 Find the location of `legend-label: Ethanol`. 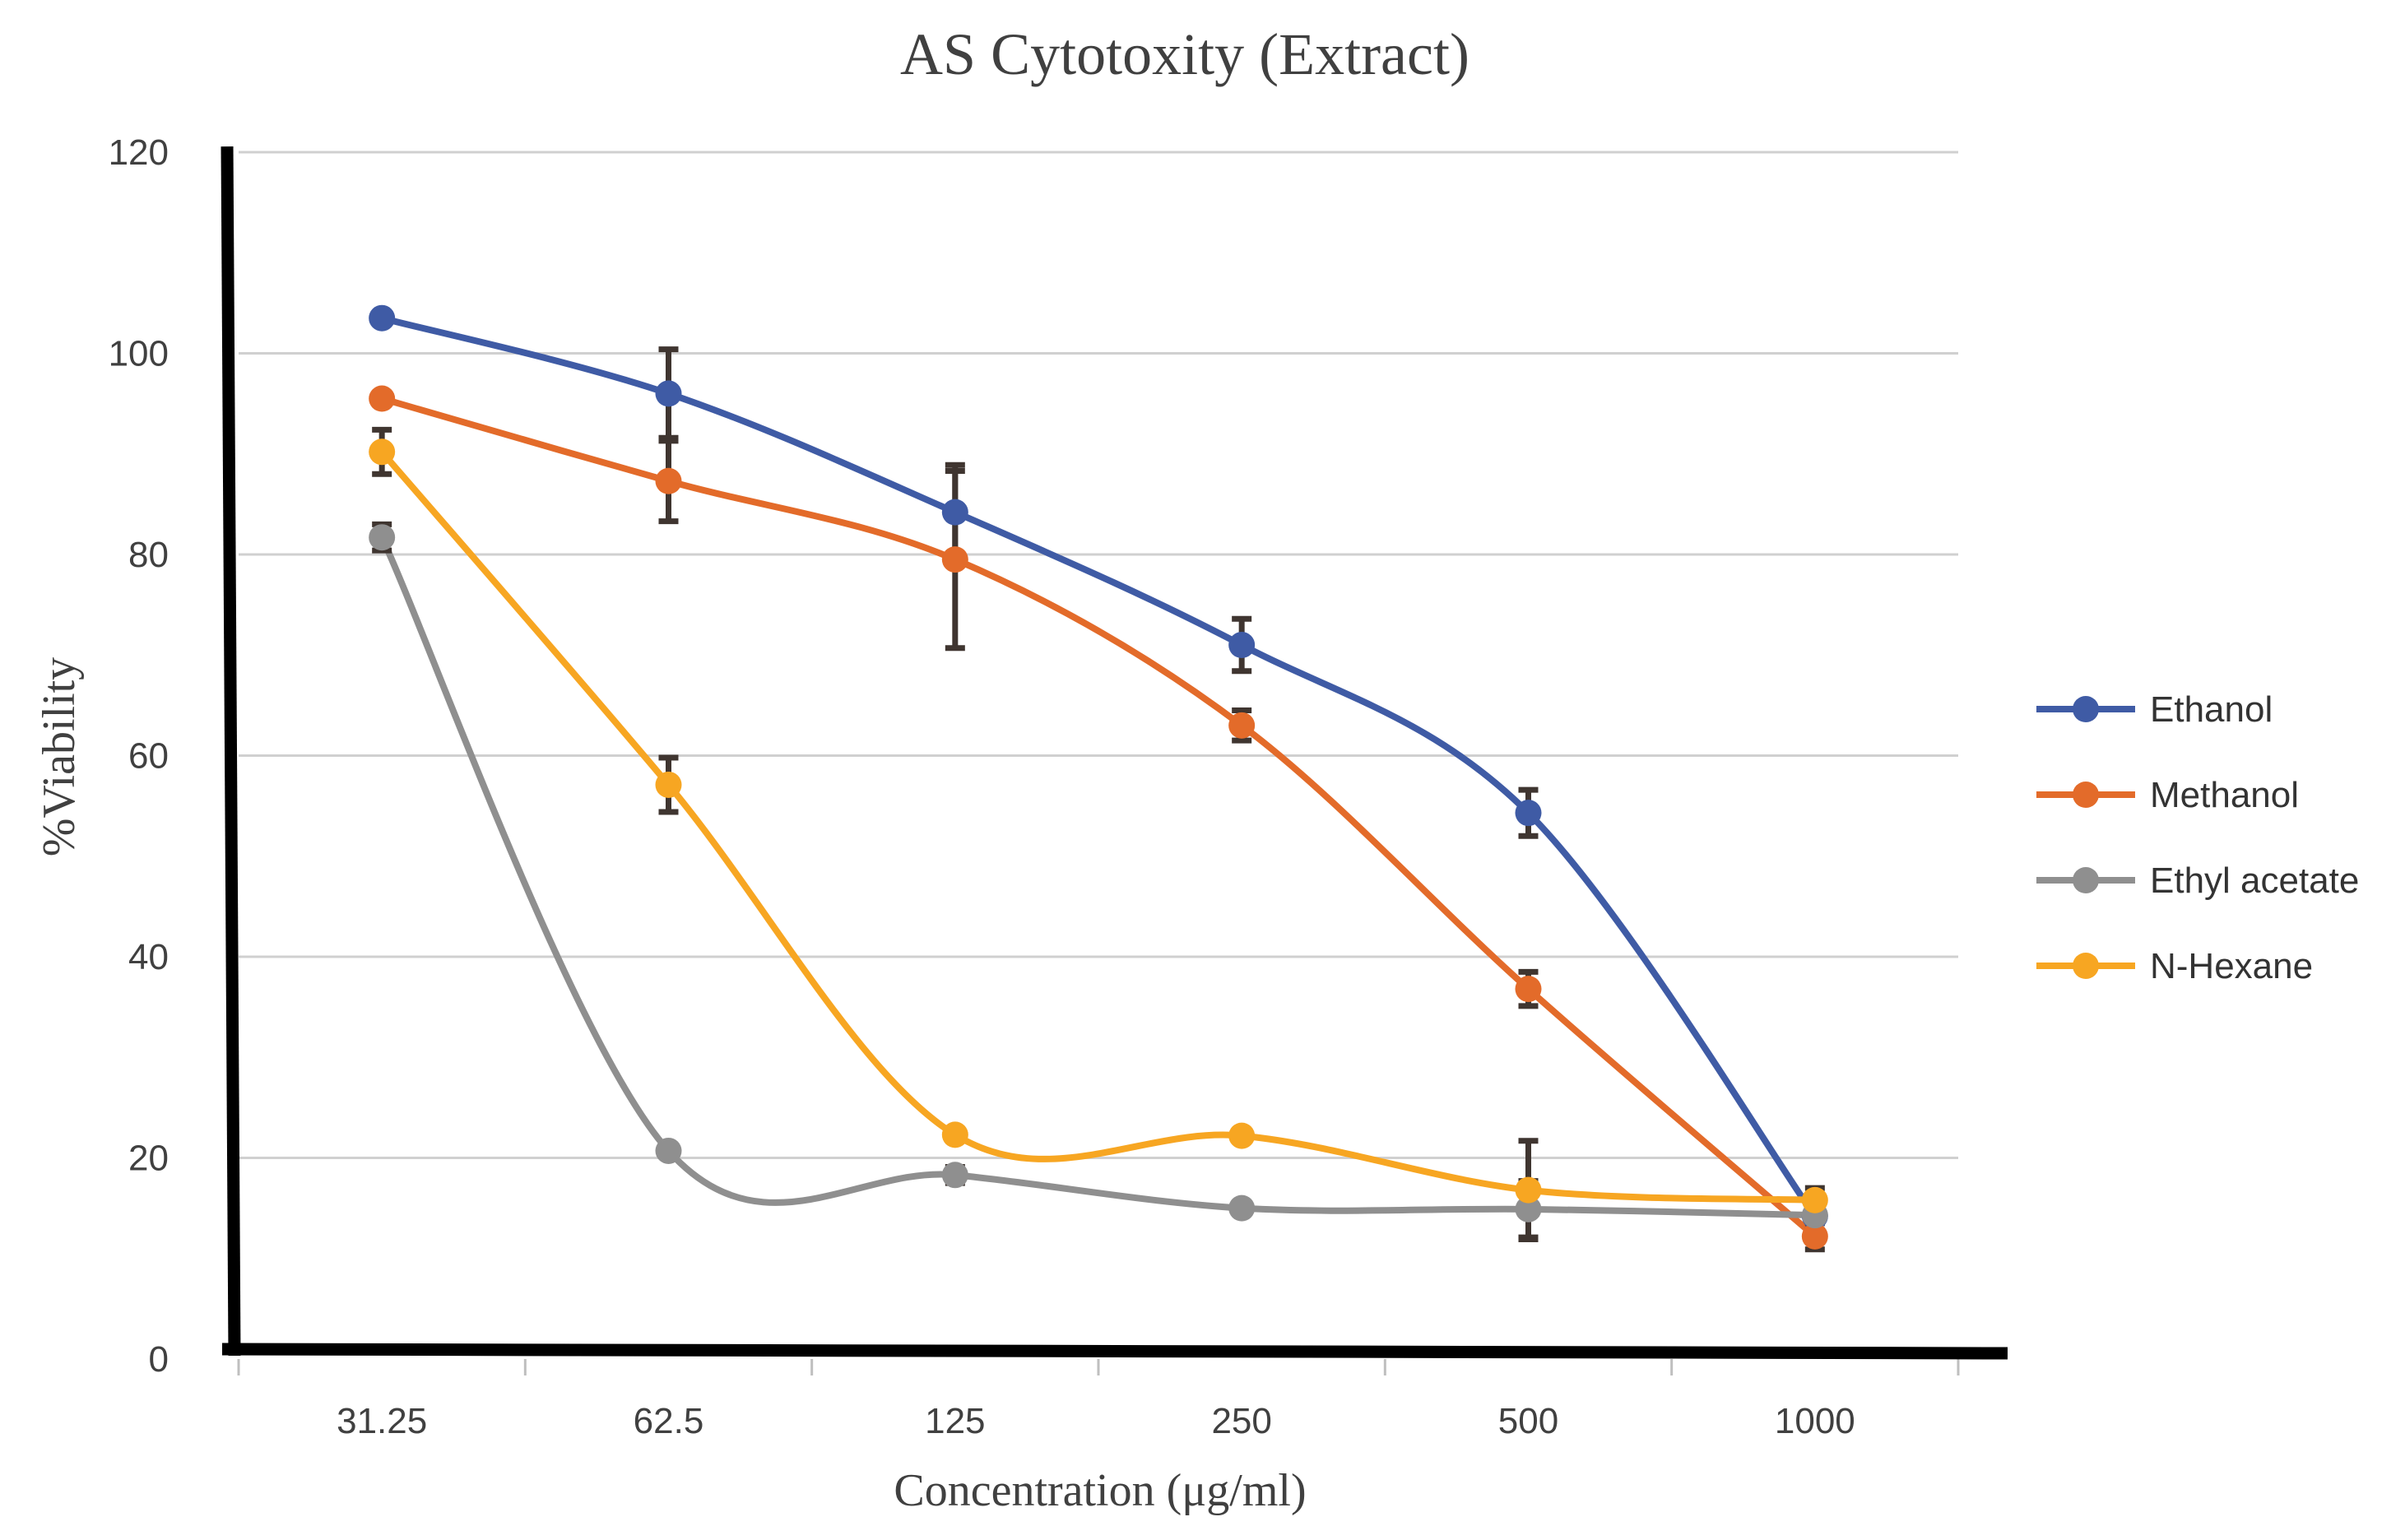

legend-label: Ethanol is located at coordinates (2211, 709).